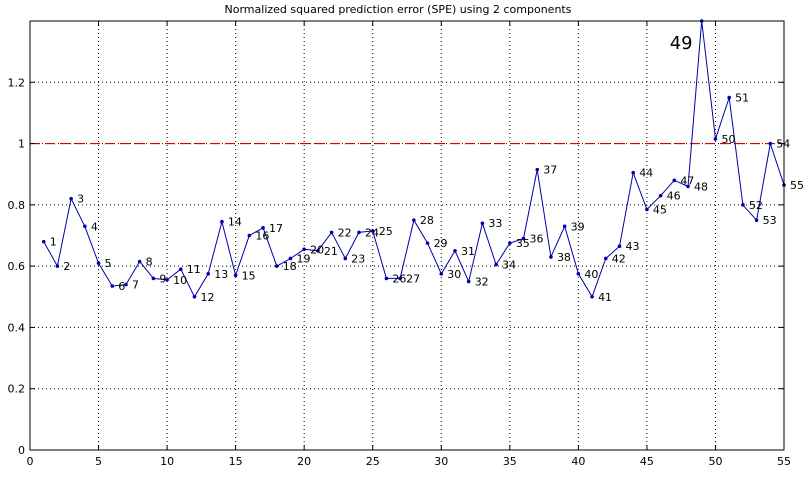 The image size is (809, 482). What do you see at coordinates (537, 239) in the screenshot?
I see `point-label: 36` at bounding box center [537, 239].